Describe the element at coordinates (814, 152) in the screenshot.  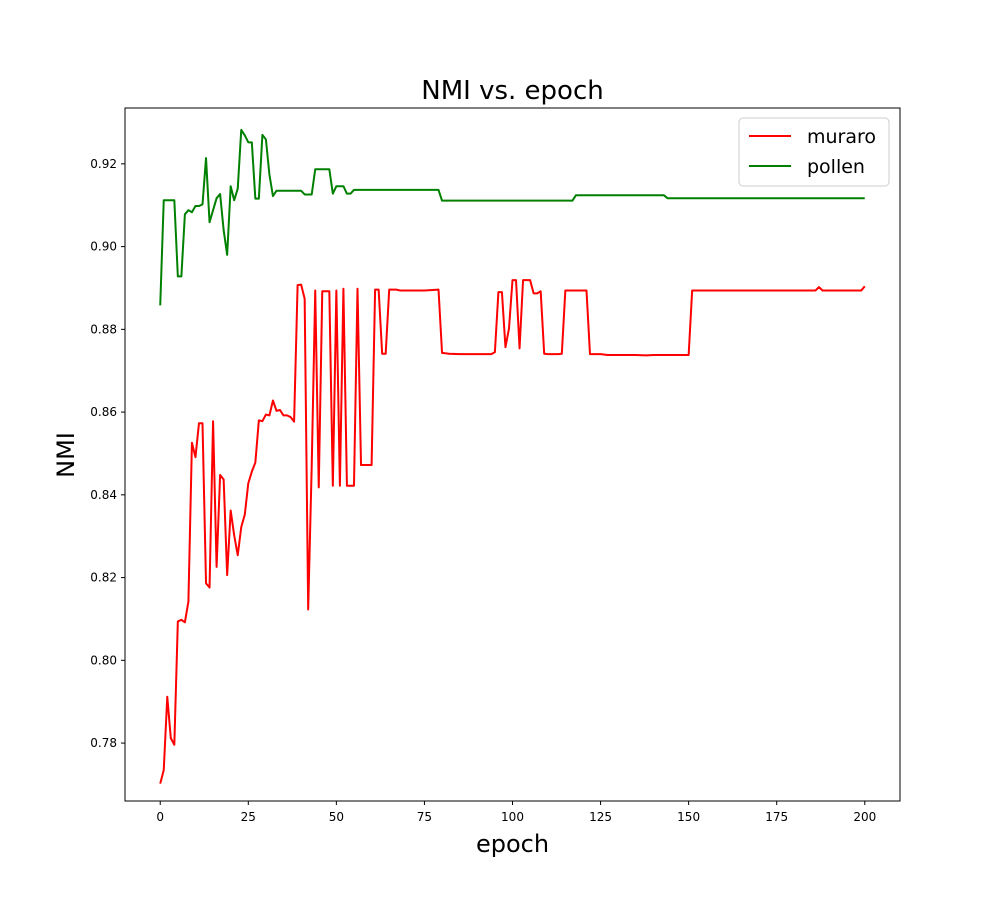
I see `legend: muraro pollen` at that location.